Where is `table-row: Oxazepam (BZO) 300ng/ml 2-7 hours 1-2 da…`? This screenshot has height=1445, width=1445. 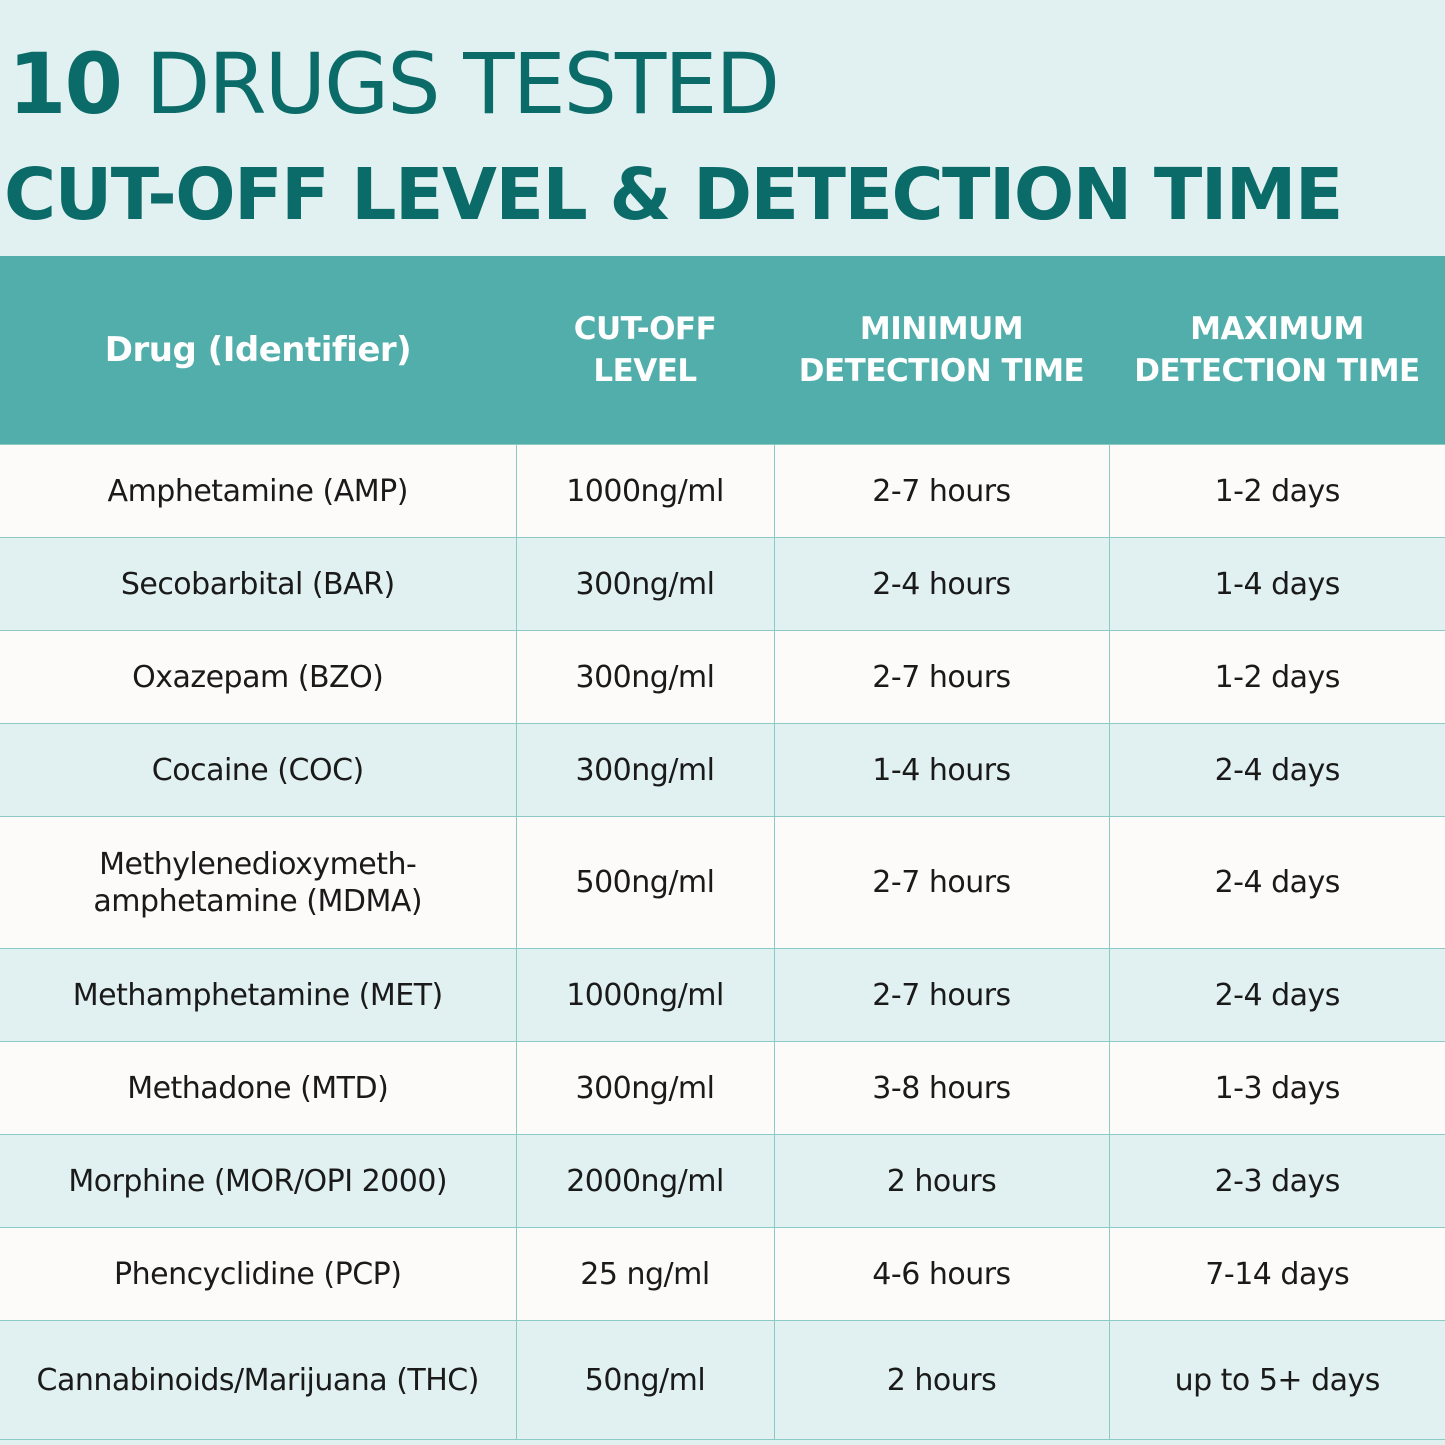
table-row: Oxazepam (BZO) 300ng/ml 2-7 hours 1-2 da… is located at coordinates (722, 677).